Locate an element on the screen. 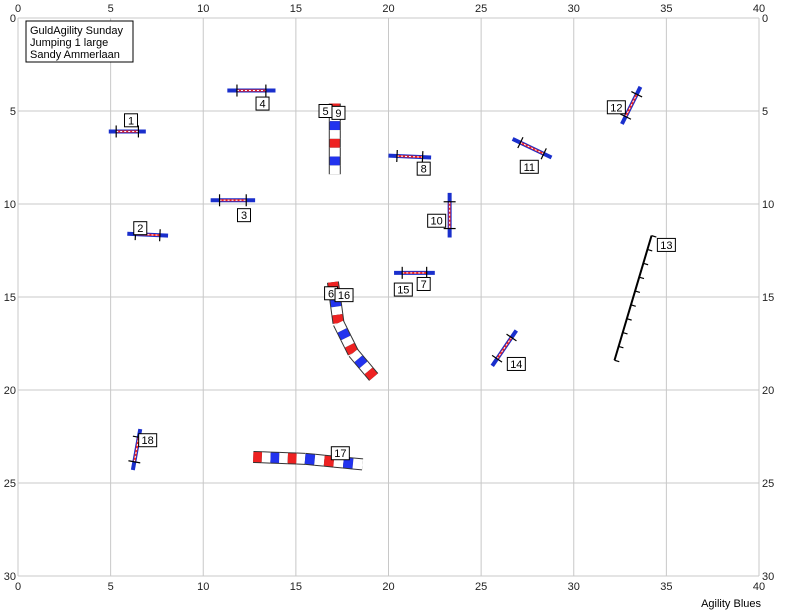  x-tick-top-10: 10 is located at coordinates (203, 9).